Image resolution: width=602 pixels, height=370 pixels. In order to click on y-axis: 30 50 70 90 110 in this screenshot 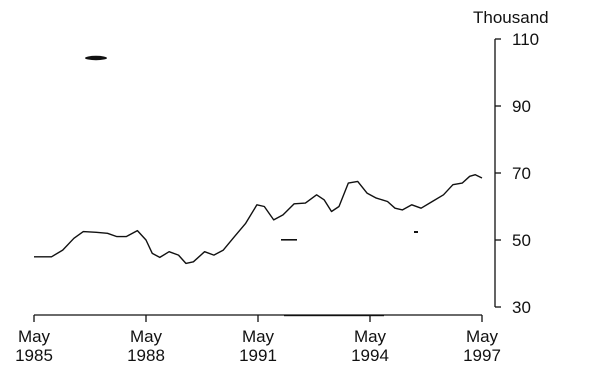, I will do `click(516, 173)`.